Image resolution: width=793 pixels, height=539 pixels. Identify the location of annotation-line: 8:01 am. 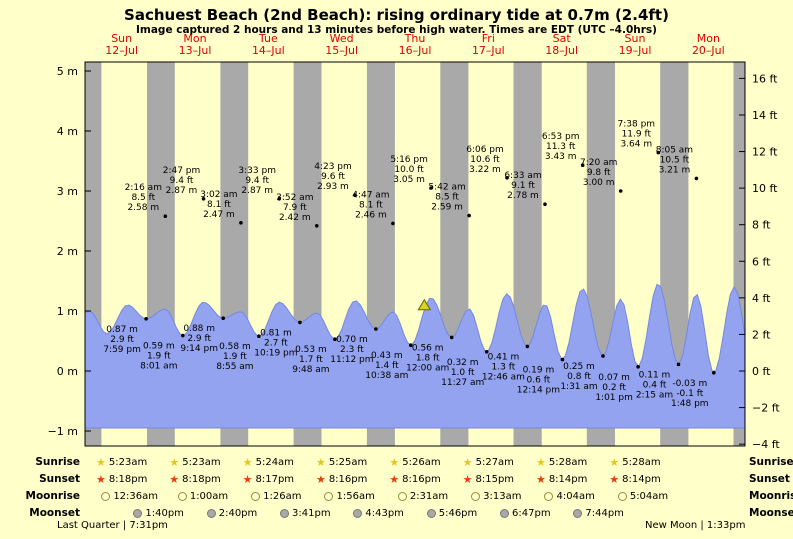
(158, 367).